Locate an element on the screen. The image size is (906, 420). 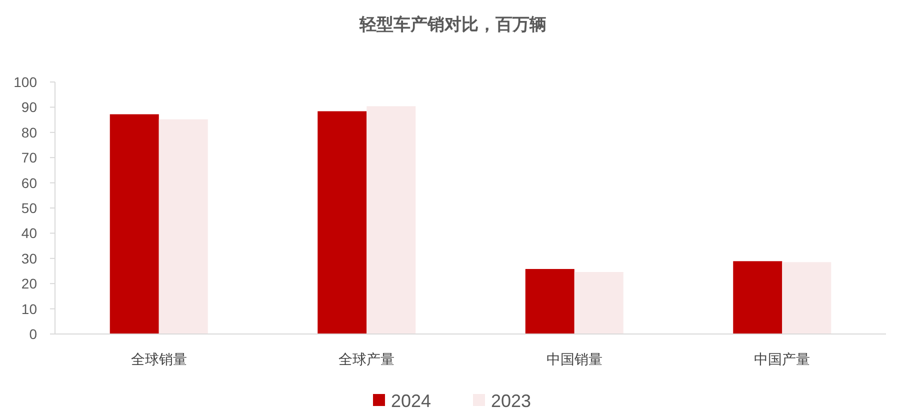
y-tick-label: 30 is located at coordinates (29, 258).